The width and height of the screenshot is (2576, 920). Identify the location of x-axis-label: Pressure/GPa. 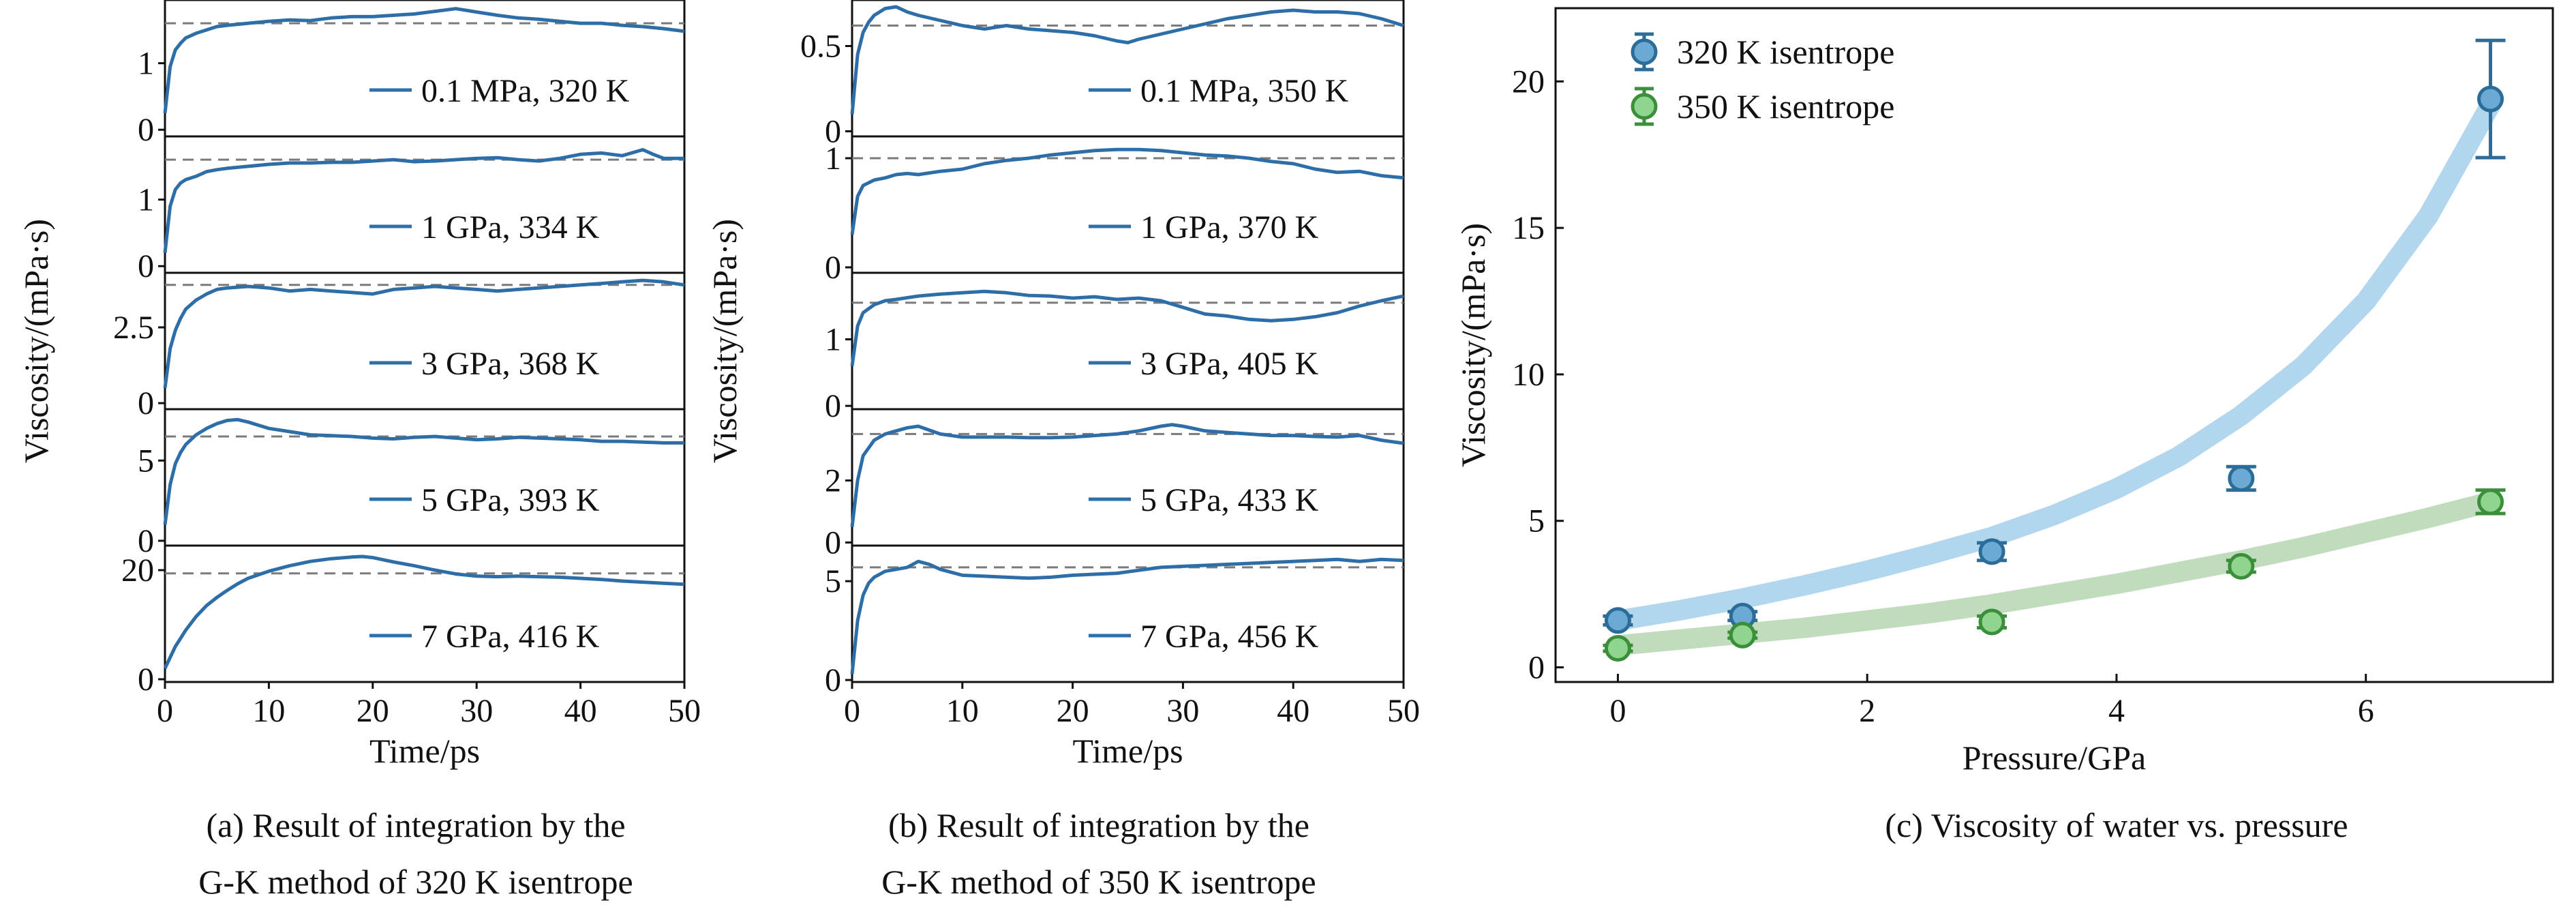
(2054, 758).